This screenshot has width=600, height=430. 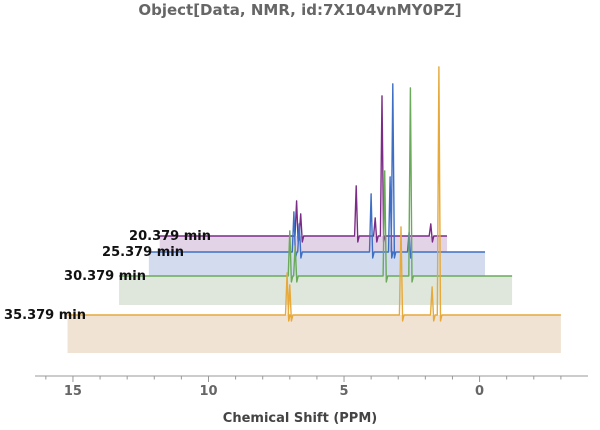 I want to click on chart-title: Object[Data, NMR, id:7X104vnMY0PZ], so click(x=300, y=10).